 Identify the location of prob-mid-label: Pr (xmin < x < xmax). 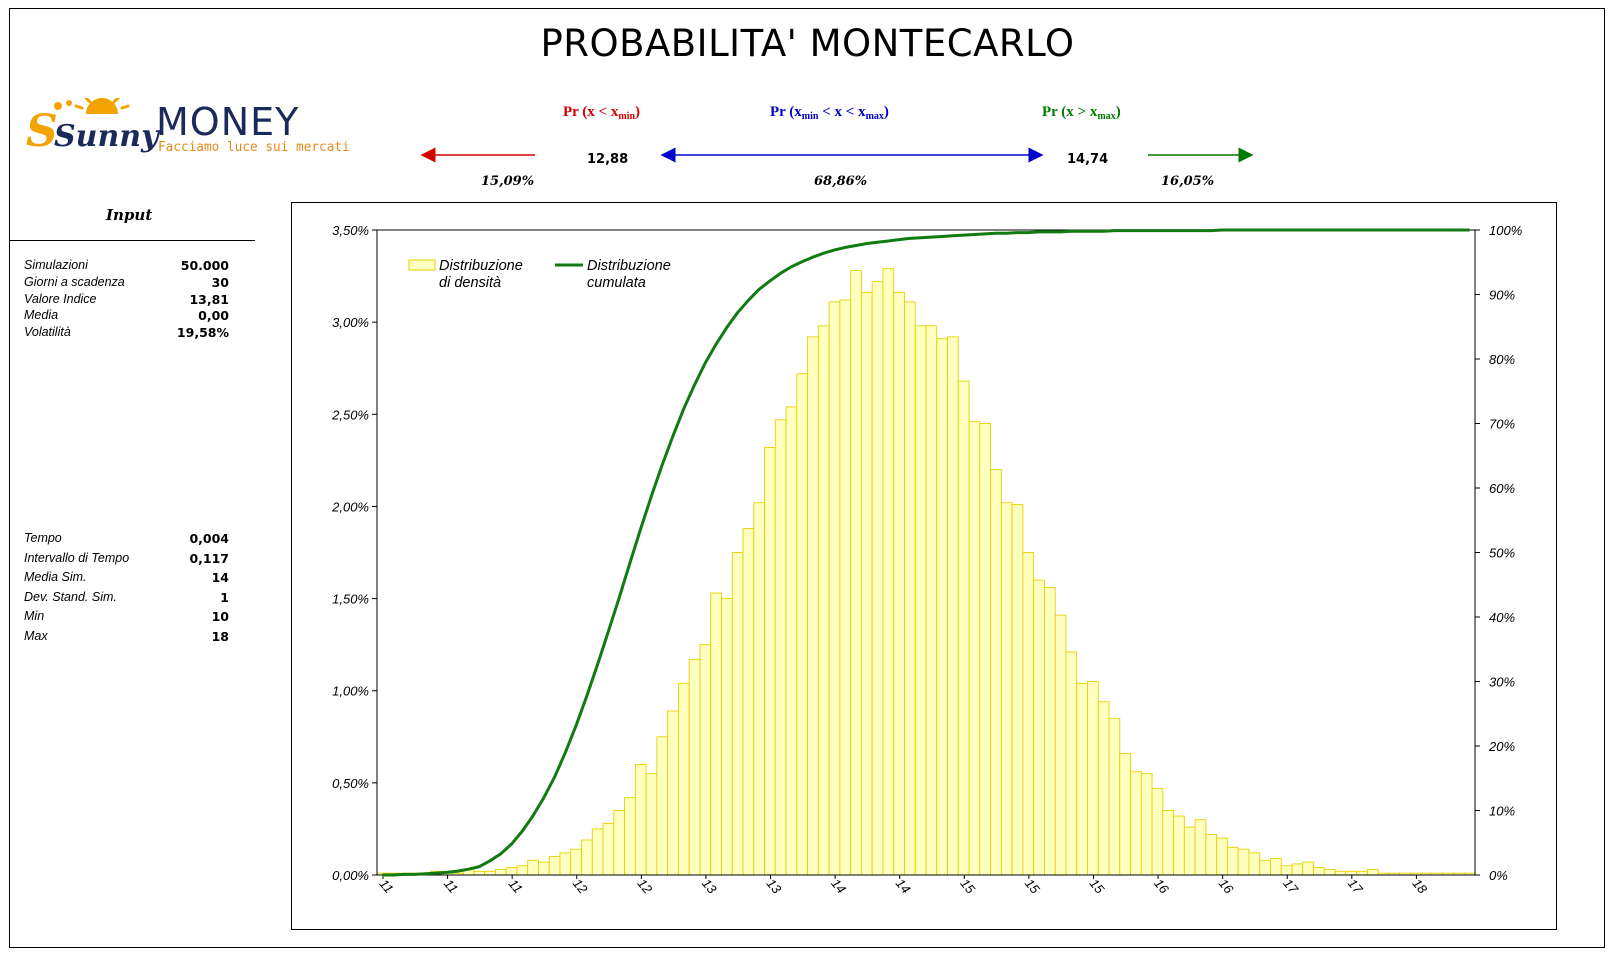
(829, 113).